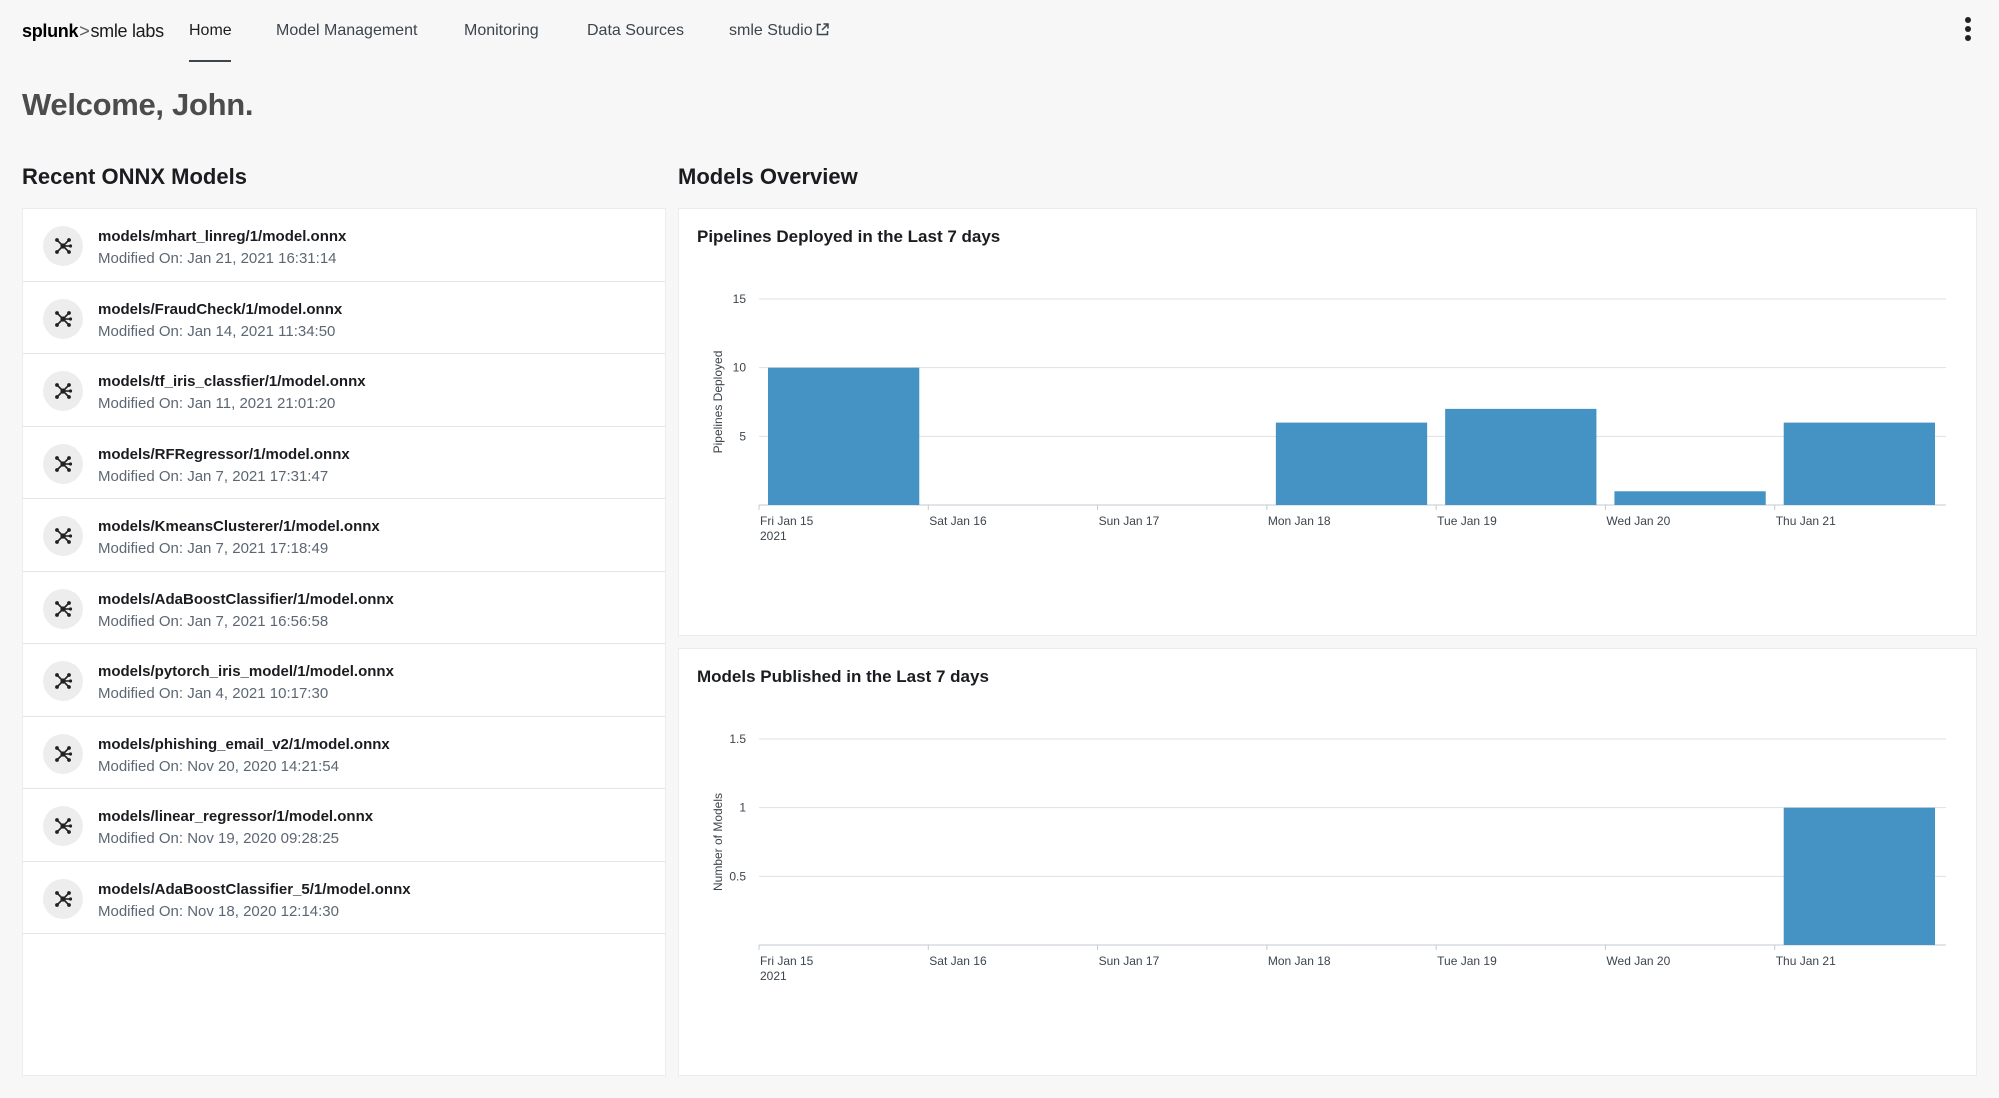 The image size is (1999, 1098). What do you see at coordinates (218, 911) in the screenshot?
I see `model-modified-date: Modified On: Nov 18, 2020 12:14:30` at bounding box center [218, 911].